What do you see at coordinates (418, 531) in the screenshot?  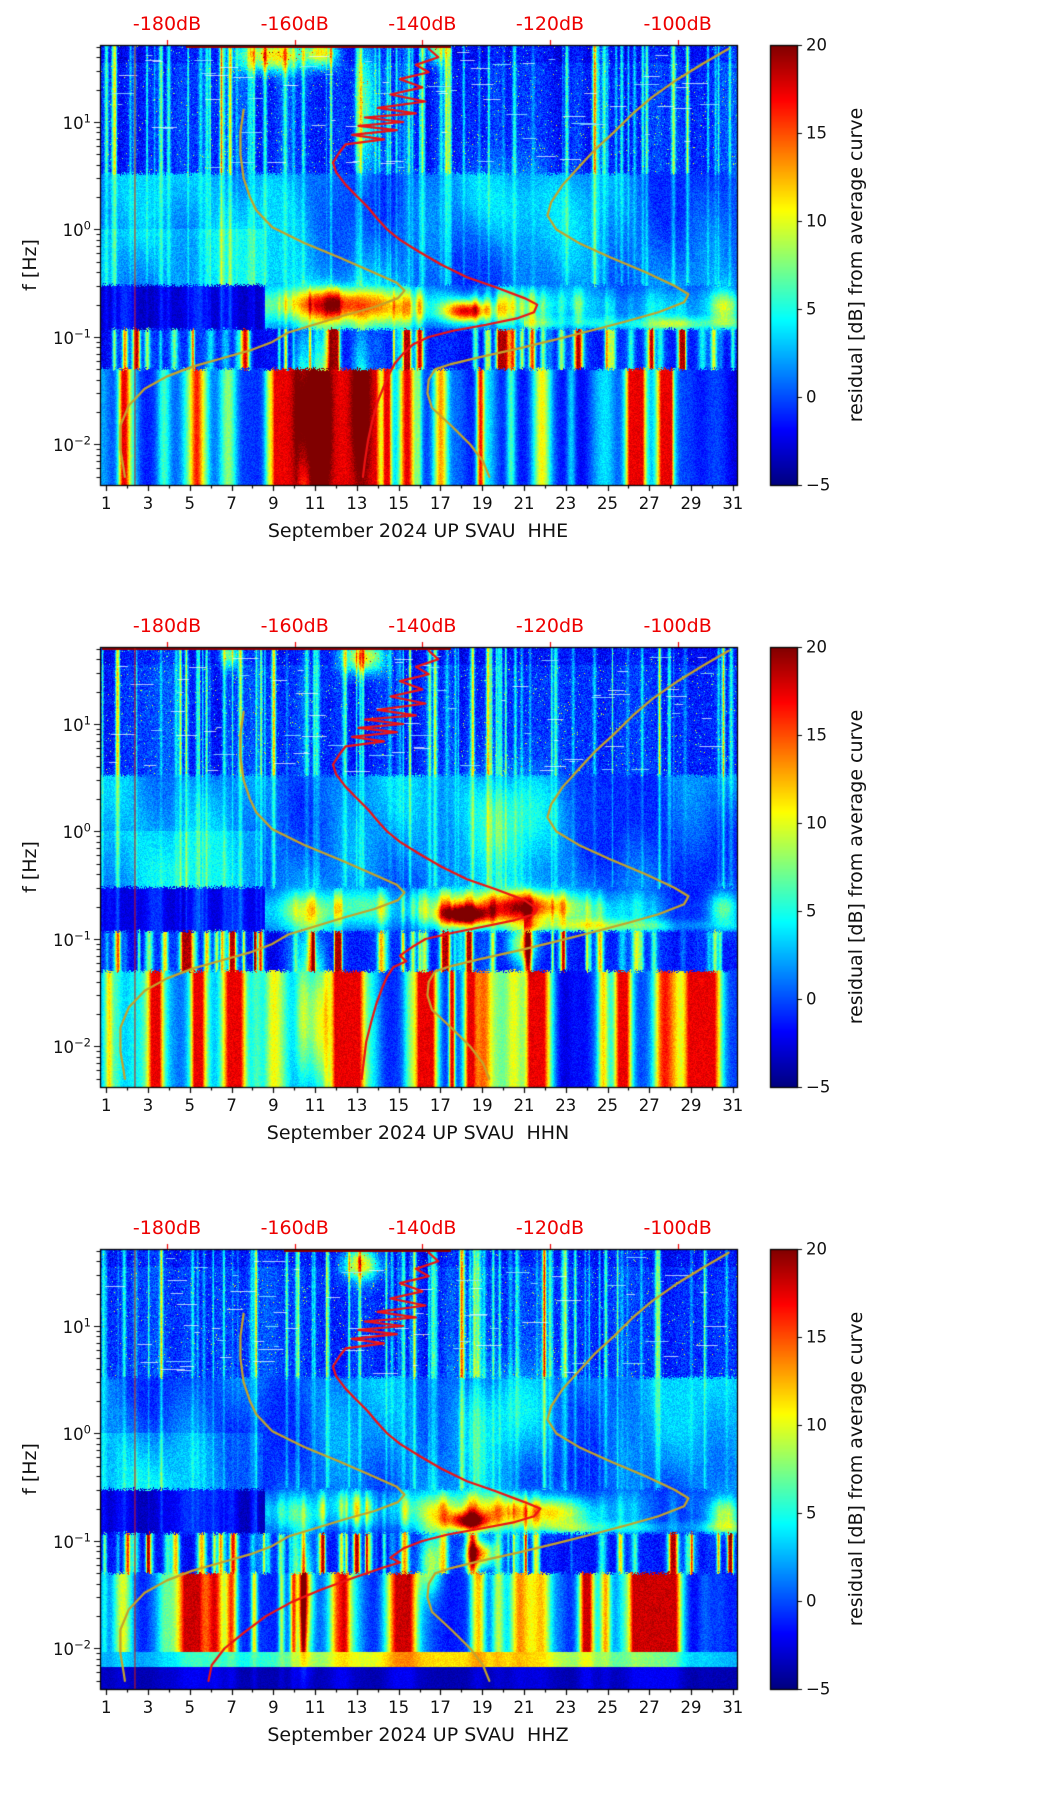 I see `x-axis-label: September 2024 UP SVAU HHE` at bounding box center [418, 531].